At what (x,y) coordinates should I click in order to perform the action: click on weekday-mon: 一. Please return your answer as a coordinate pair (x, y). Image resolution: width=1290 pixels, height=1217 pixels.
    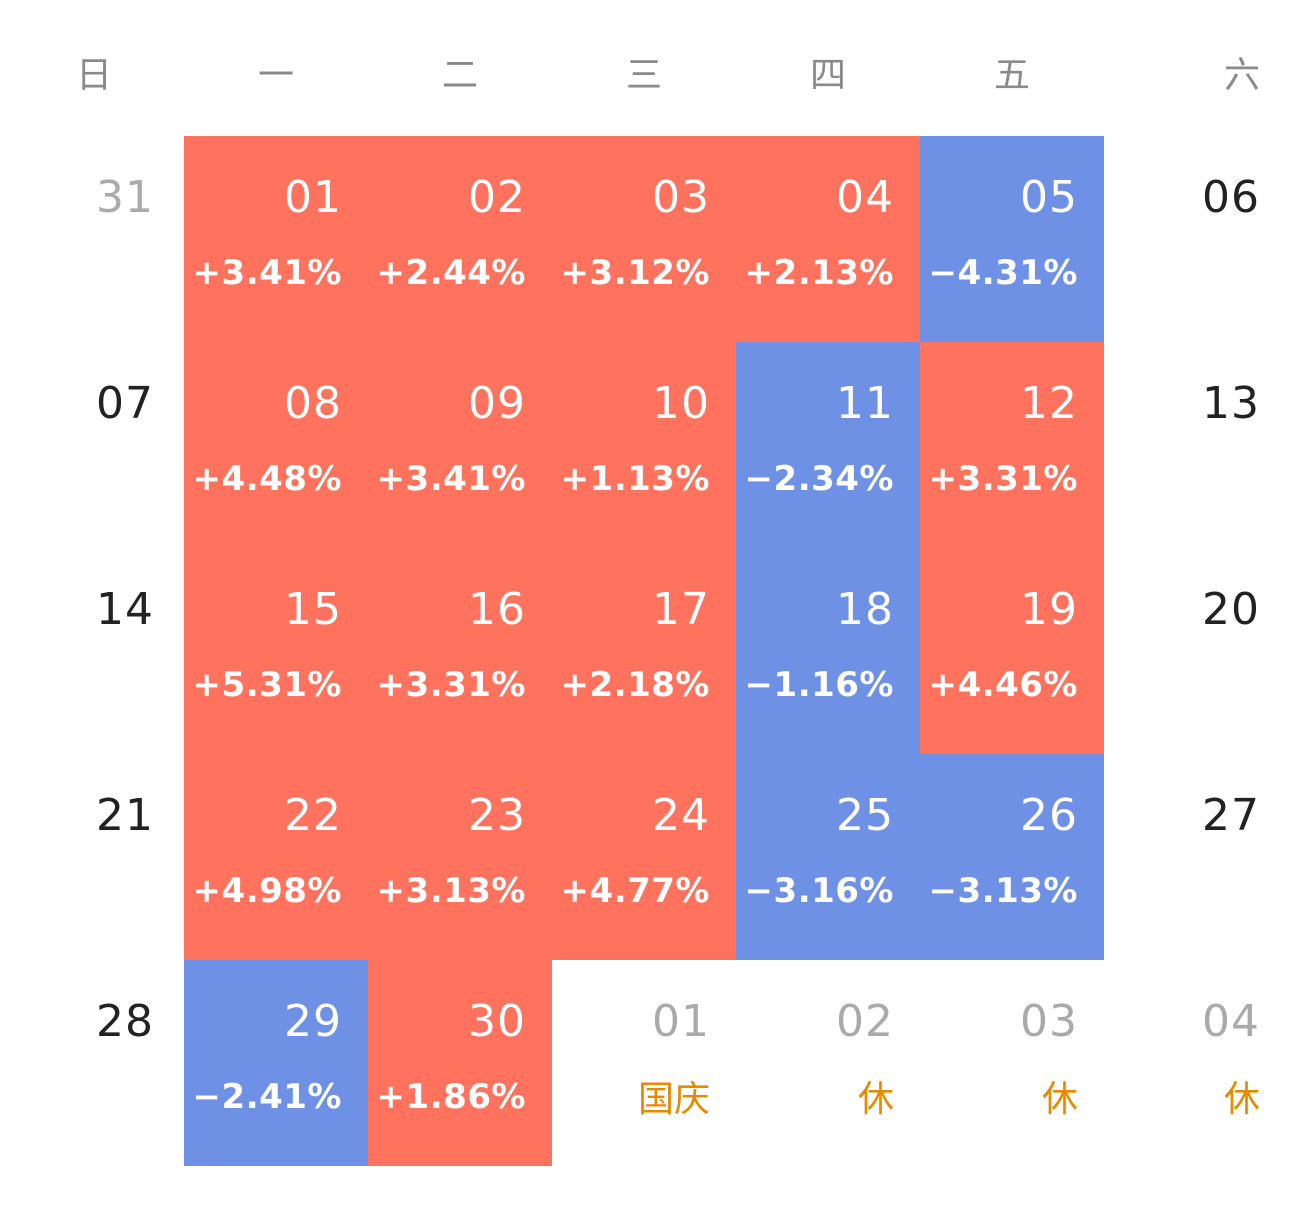
    Looking at the image, I should click on (275, 75).